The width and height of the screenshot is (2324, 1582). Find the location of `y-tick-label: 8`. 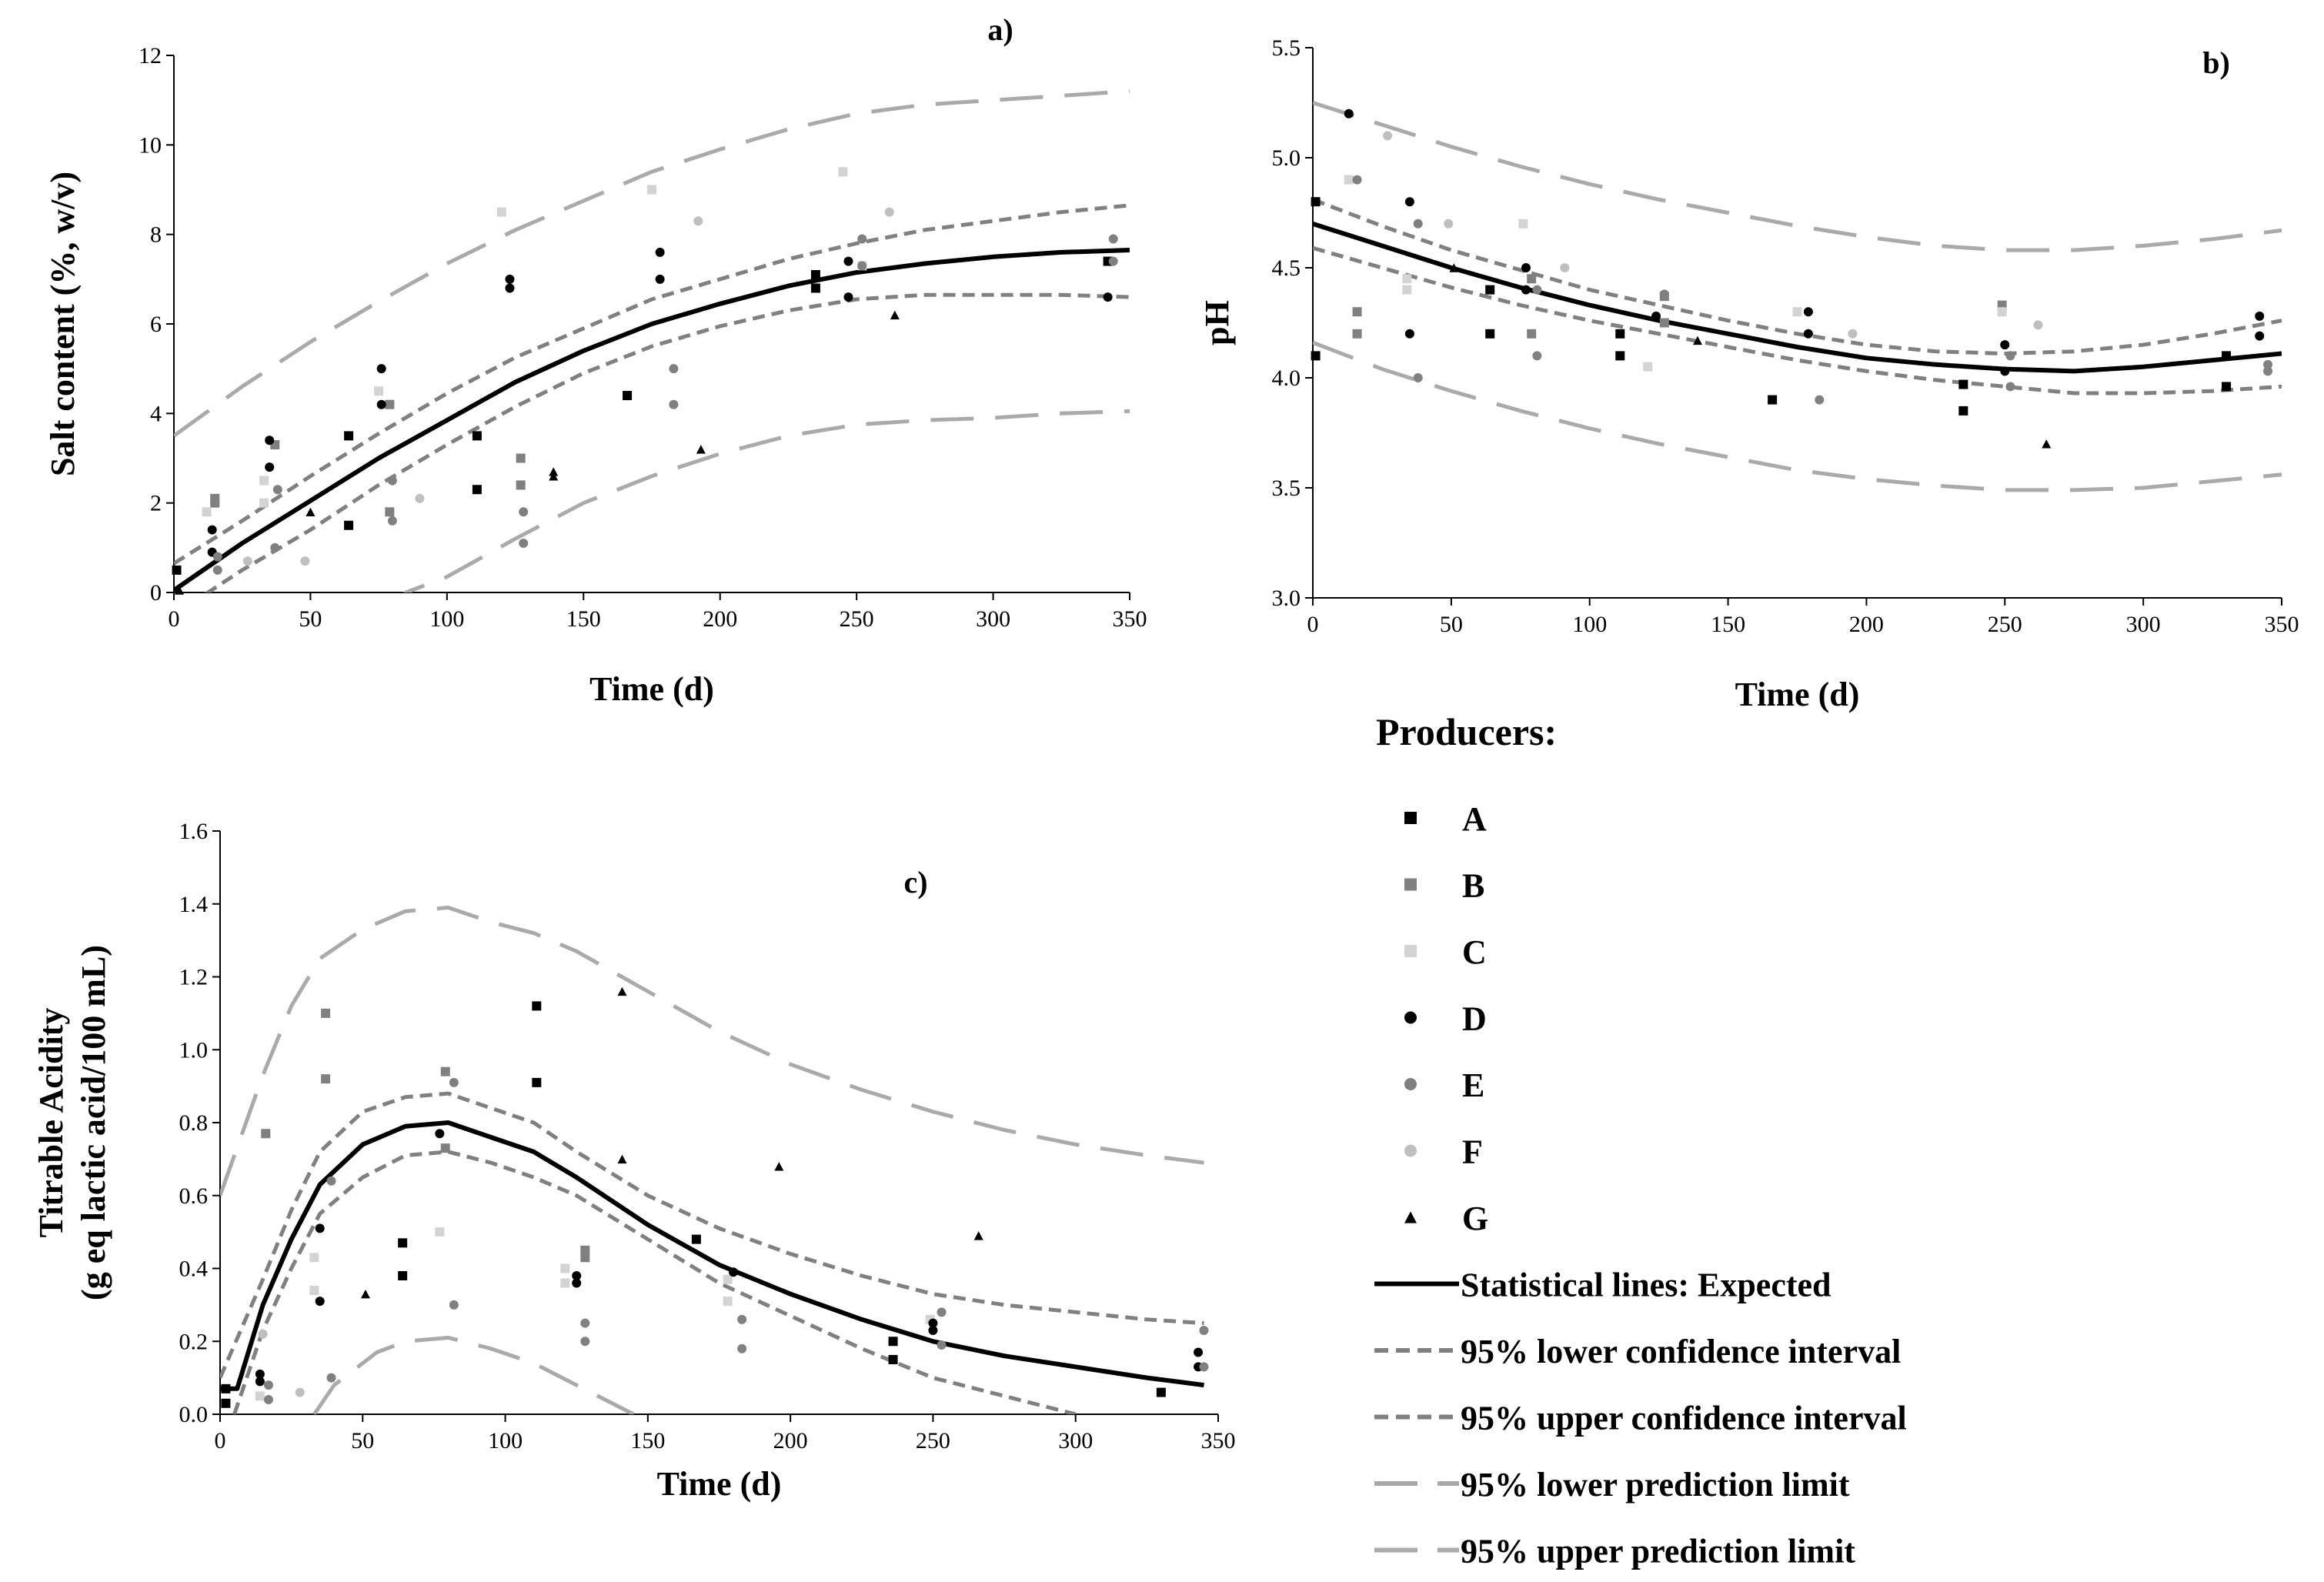

y-tick-label: 8 is located at coordinates (156, 235).